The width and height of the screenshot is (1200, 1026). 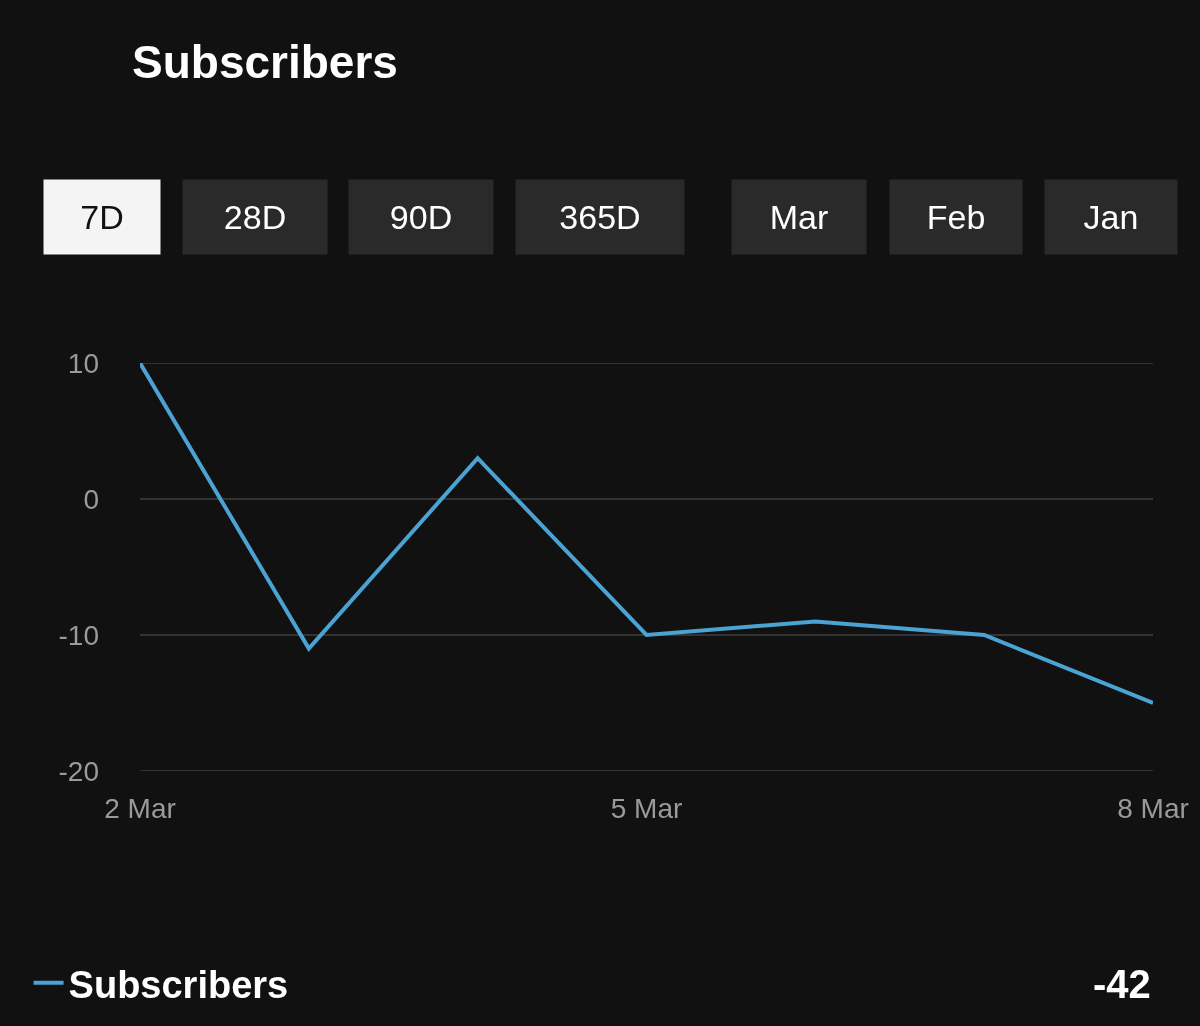 What do you see at coordinates (78, 771) in the screenshot?
I see `y-tick-label: -20` at bounding box center [78, 771].